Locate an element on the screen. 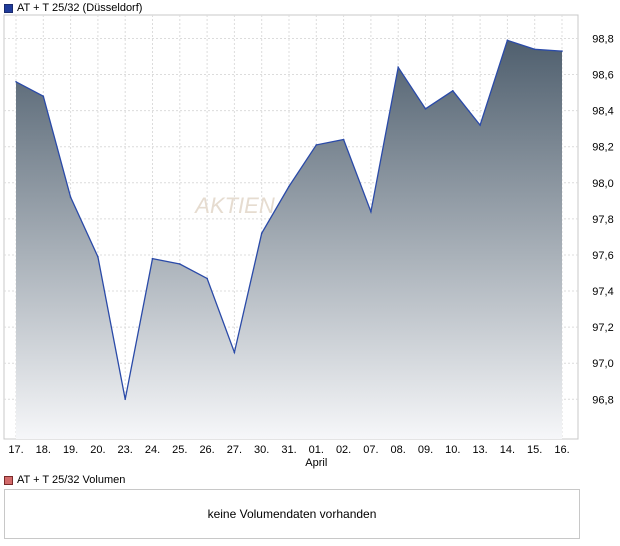  price-legend-swatch is located at coordinates (8, 8).